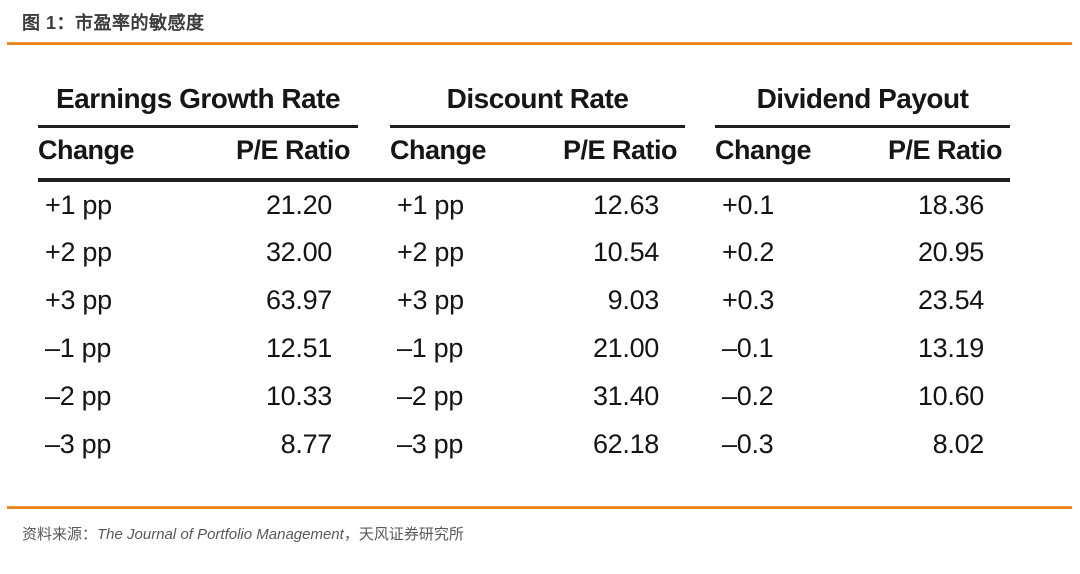  Describe the element at coordinates (951, 299) in the screenshot. I see `cell-pe-ratio: 23.54` at that location.